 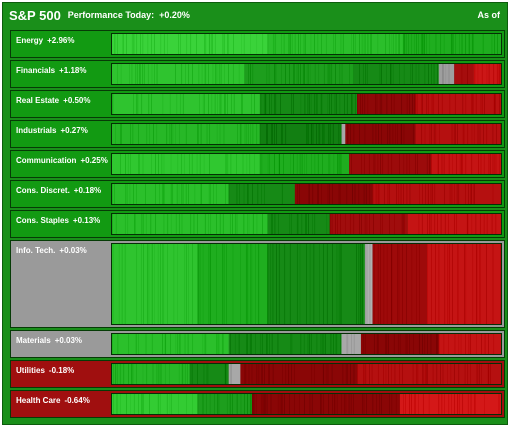 I want to click on sector-health-care: Health Care -0.64%, so click(x=257, y=404).